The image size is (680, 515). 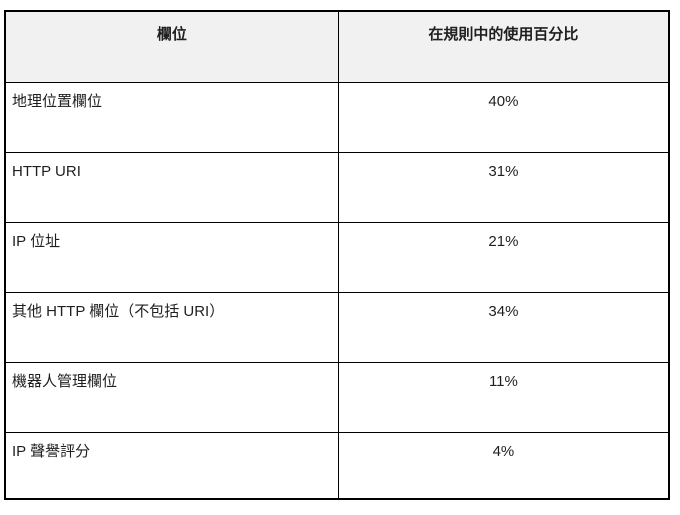 What do you see at coordinates (503, 257) in the screenshot?
I see `usage-percentage-cell: 21%` at bounding box center [503, 257].